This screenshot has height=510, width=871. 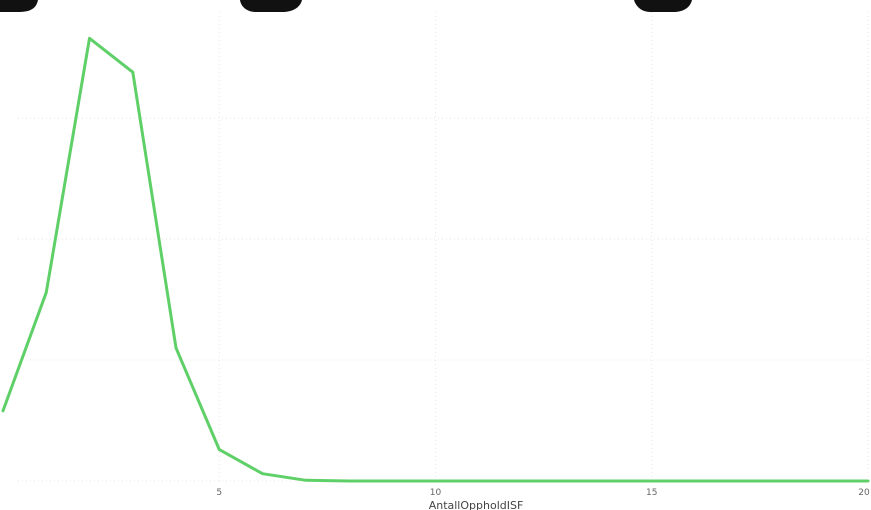 I want to click on x-tick-label: 20, so click(x=864, y=493).